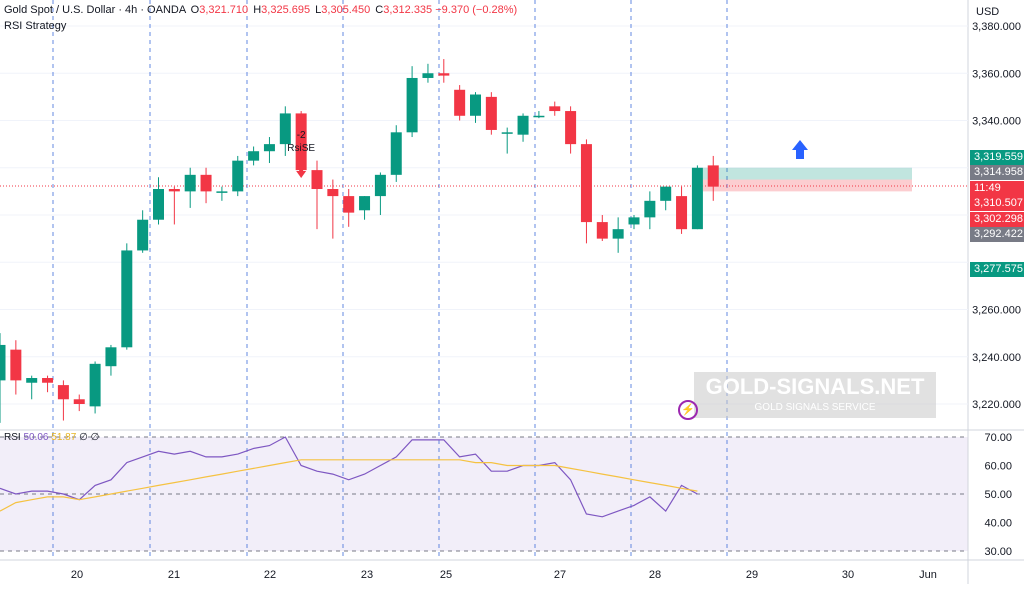 Image resolution: width=1024 pixels, height=589 pixels. Describe the element at coordinates (379, 10) in the screenshot. I see `close-label: C` at that location.